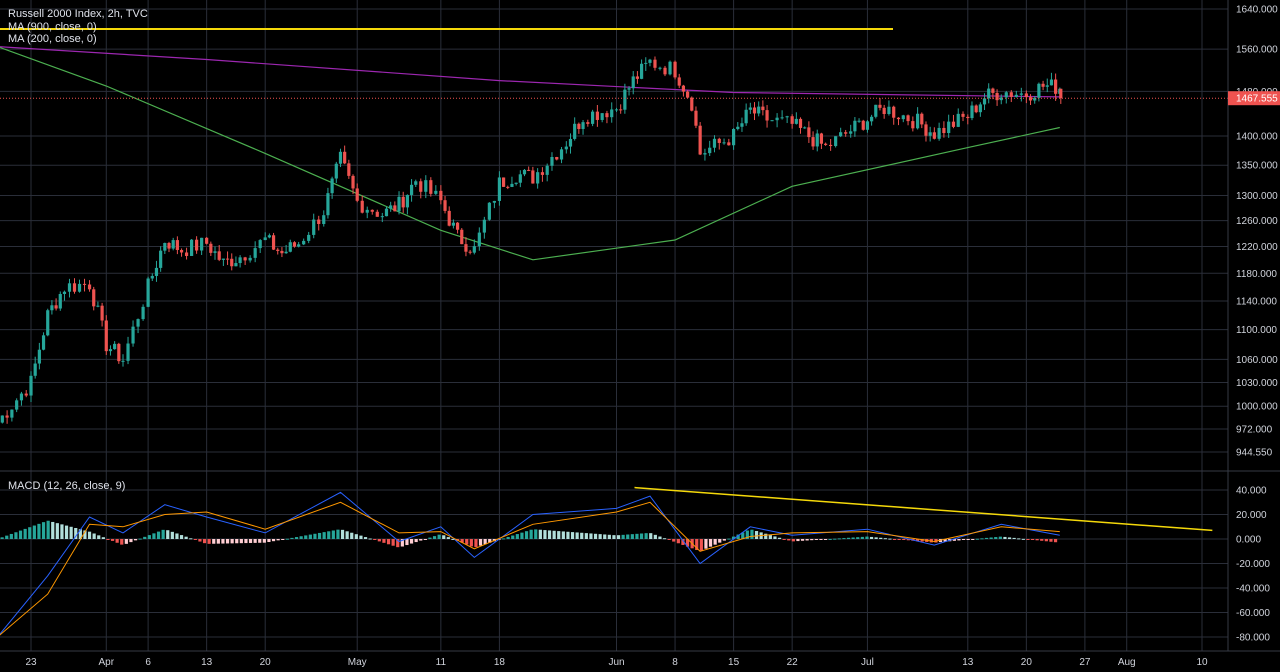 The image size is (1280, 672). Describe the element at coordinates (1257, 407) in the screenshot. I see `price-tick-label: 1000.000` at that location.